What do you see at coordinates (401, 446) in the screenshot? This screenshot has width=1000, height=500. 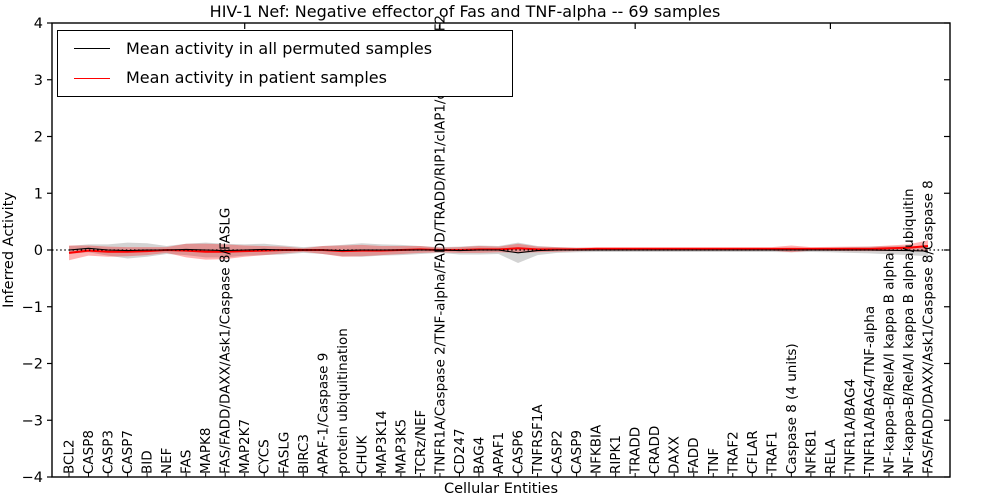 I see `x-tick-label: MAP3K5` at bounding box center [401, 446].